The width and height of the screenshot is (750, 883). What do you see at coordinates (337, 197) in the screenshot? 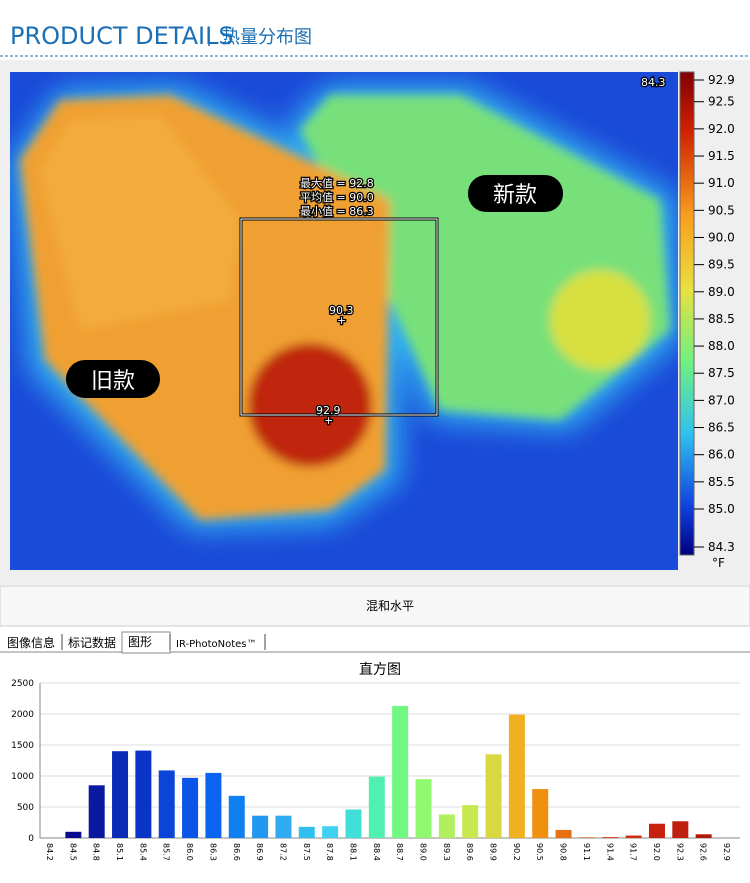
I see `stat-avg: 平均值 = 90.0` at bounding box center [337, 197].